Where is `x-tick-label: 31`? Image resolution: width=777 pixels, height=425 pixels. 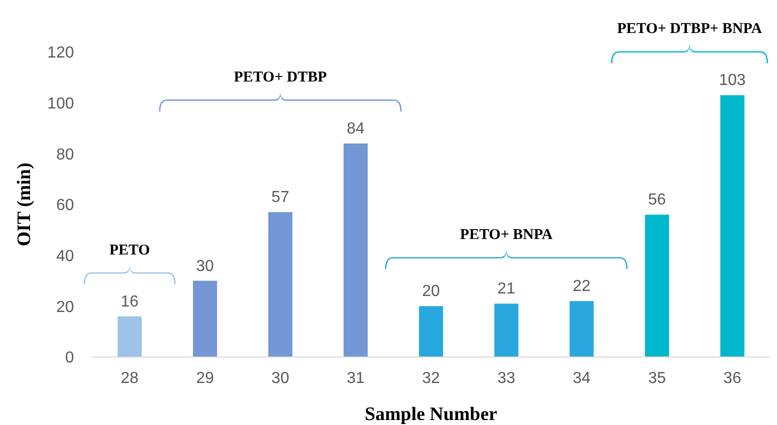
x-tick-label: 31 is located at coordinates (355, 378).